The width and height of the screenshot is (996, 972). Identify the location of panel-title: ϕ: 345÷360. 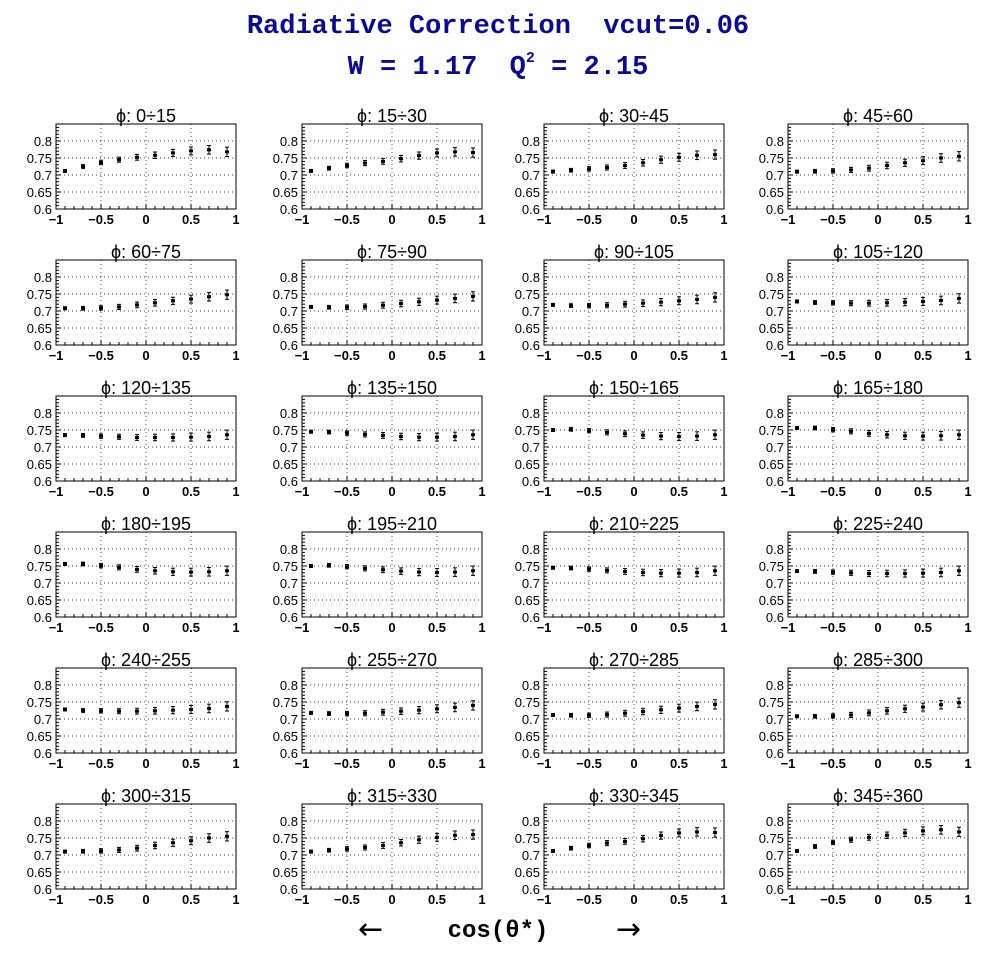
(878, 796).